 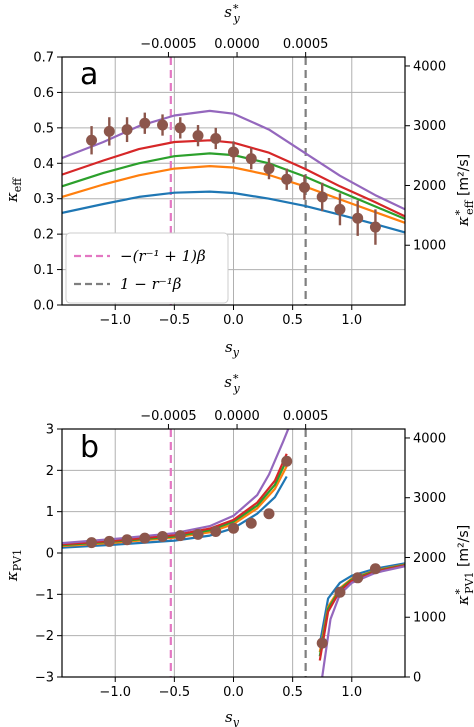 What do you see at coordinates (429, 558) in the screenshot?
I see `right-tick-label-b-2: 2000` at bounding box center [429, 558].